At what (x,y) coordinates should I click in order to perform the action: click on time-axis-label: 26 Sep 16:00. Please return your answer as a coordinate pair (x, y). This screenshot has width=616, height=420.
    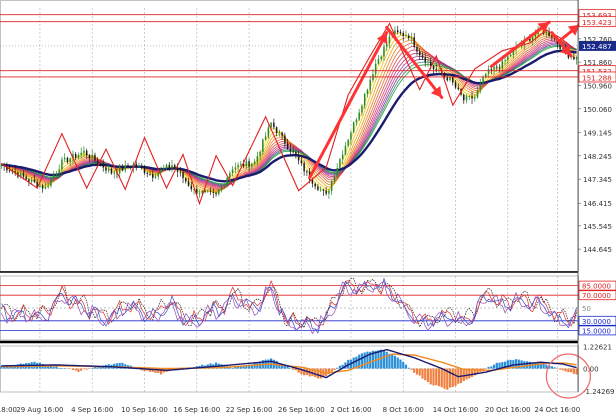
    Looking at the image, I should click on (301, 410).